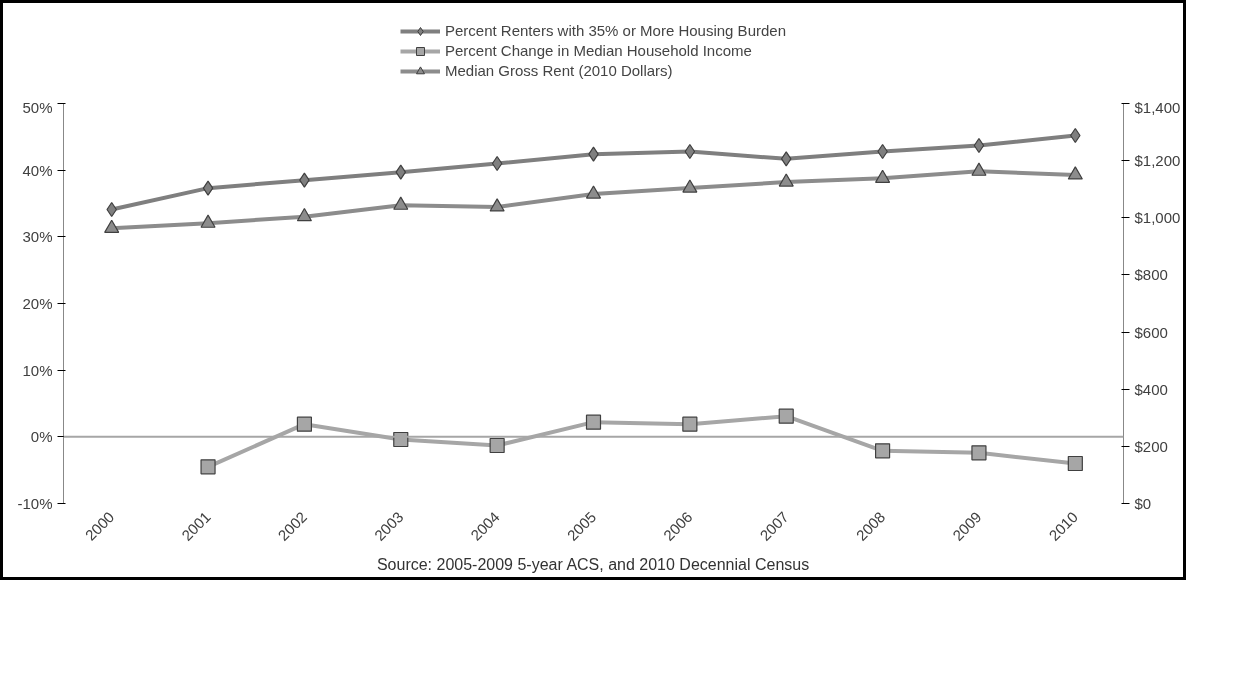 This screenshot has width=1233, height=686. I want to click on y2-tick-label: $400, so click(1151, 389).